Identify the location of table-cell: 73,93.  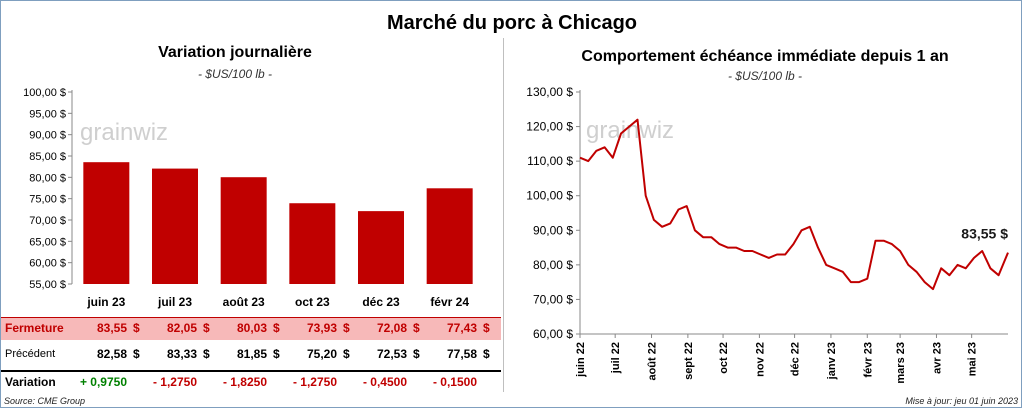
(321, 328).